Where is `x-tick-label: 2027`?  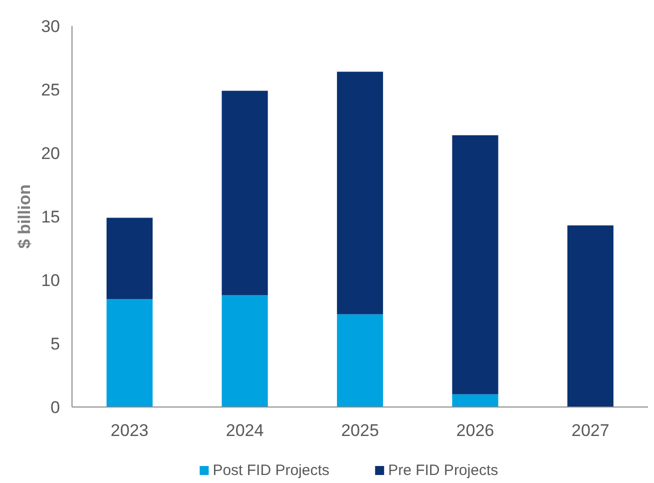 x-tick-label: 2027 is located at coordinates (590, 430).